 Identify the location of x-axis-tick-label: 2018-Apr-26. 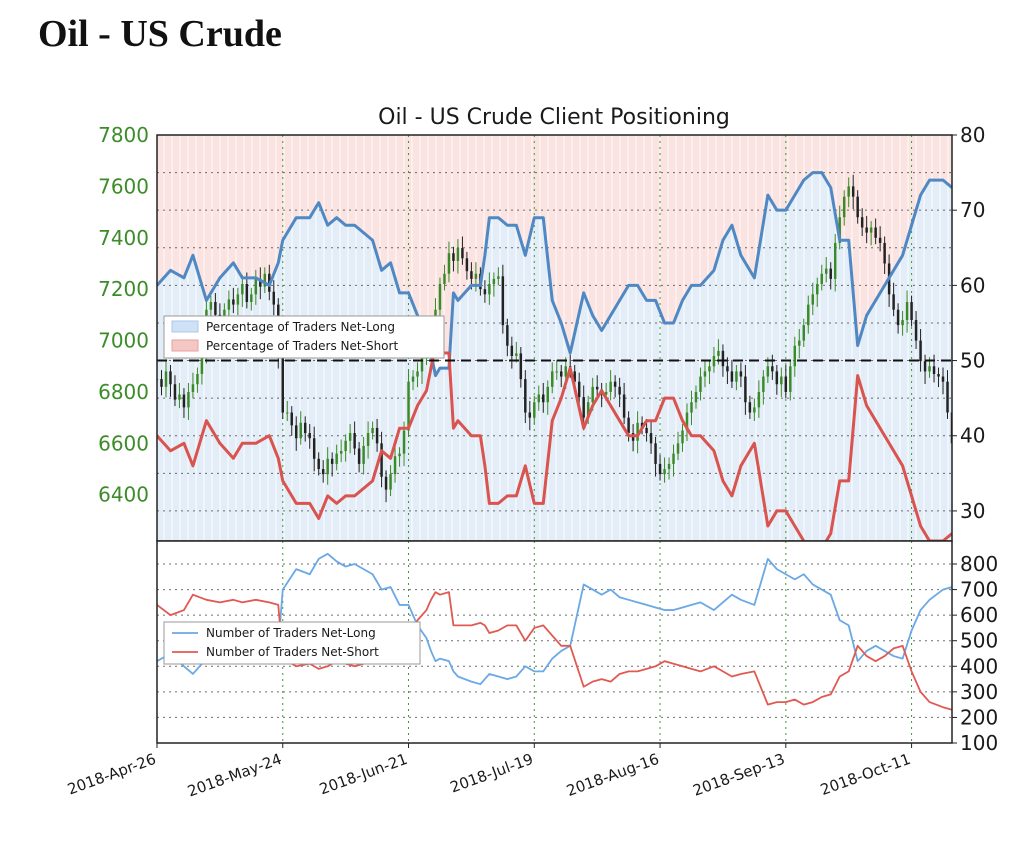
(111, 774).